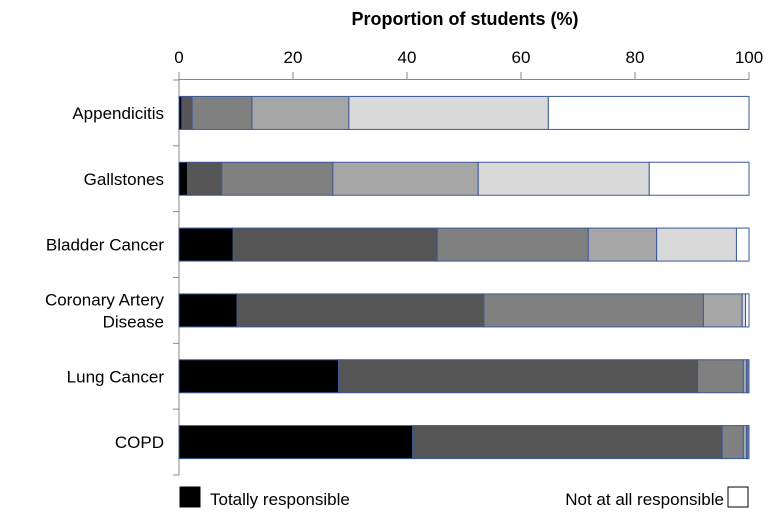 The image size is (771, 513). I want to click on legend-label-not-at-all-responsible: Not at all responsible, so click(644, 499).